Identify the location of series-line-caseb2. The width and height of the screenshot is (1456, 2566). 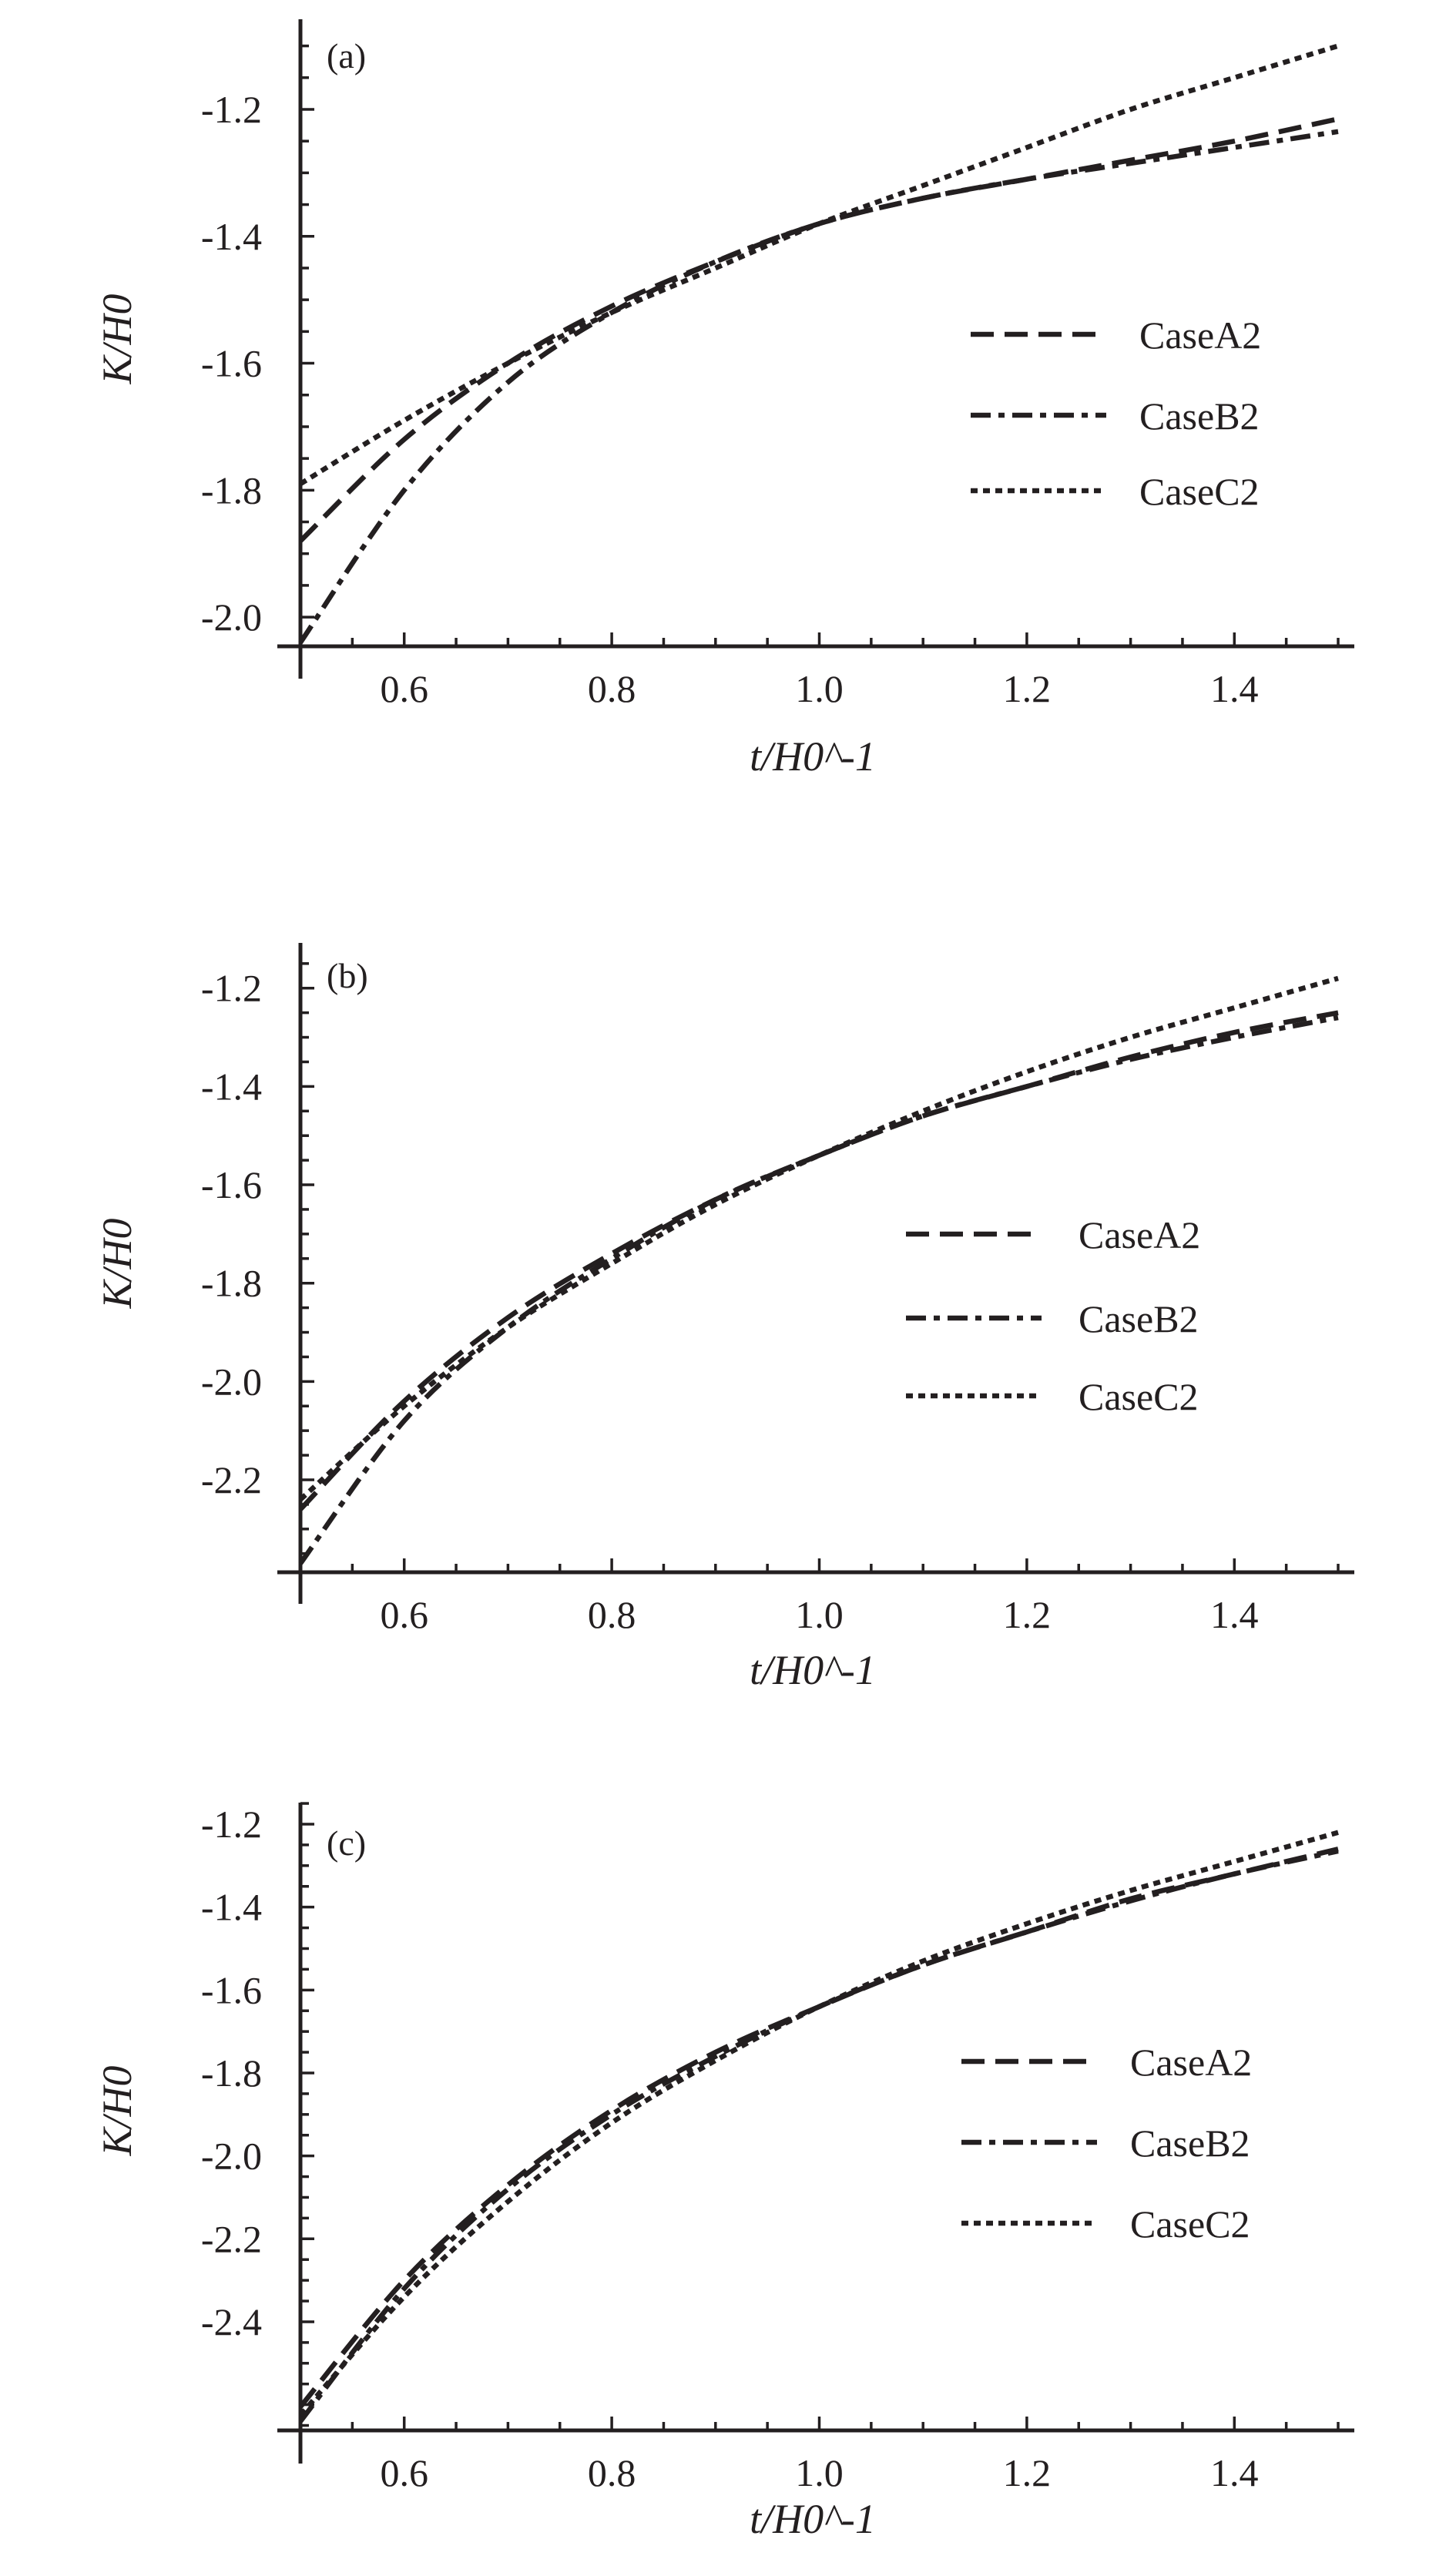
(819, 386).